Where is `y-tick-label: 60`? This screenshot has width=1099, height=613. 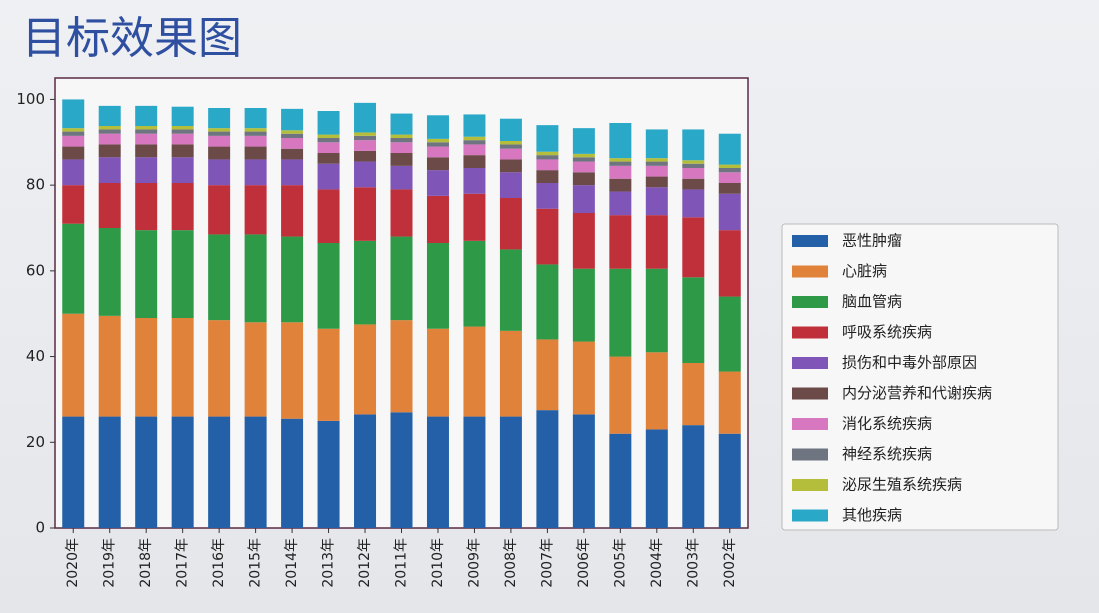 y-tick-label: 60 is located at coordinates (35, 270).